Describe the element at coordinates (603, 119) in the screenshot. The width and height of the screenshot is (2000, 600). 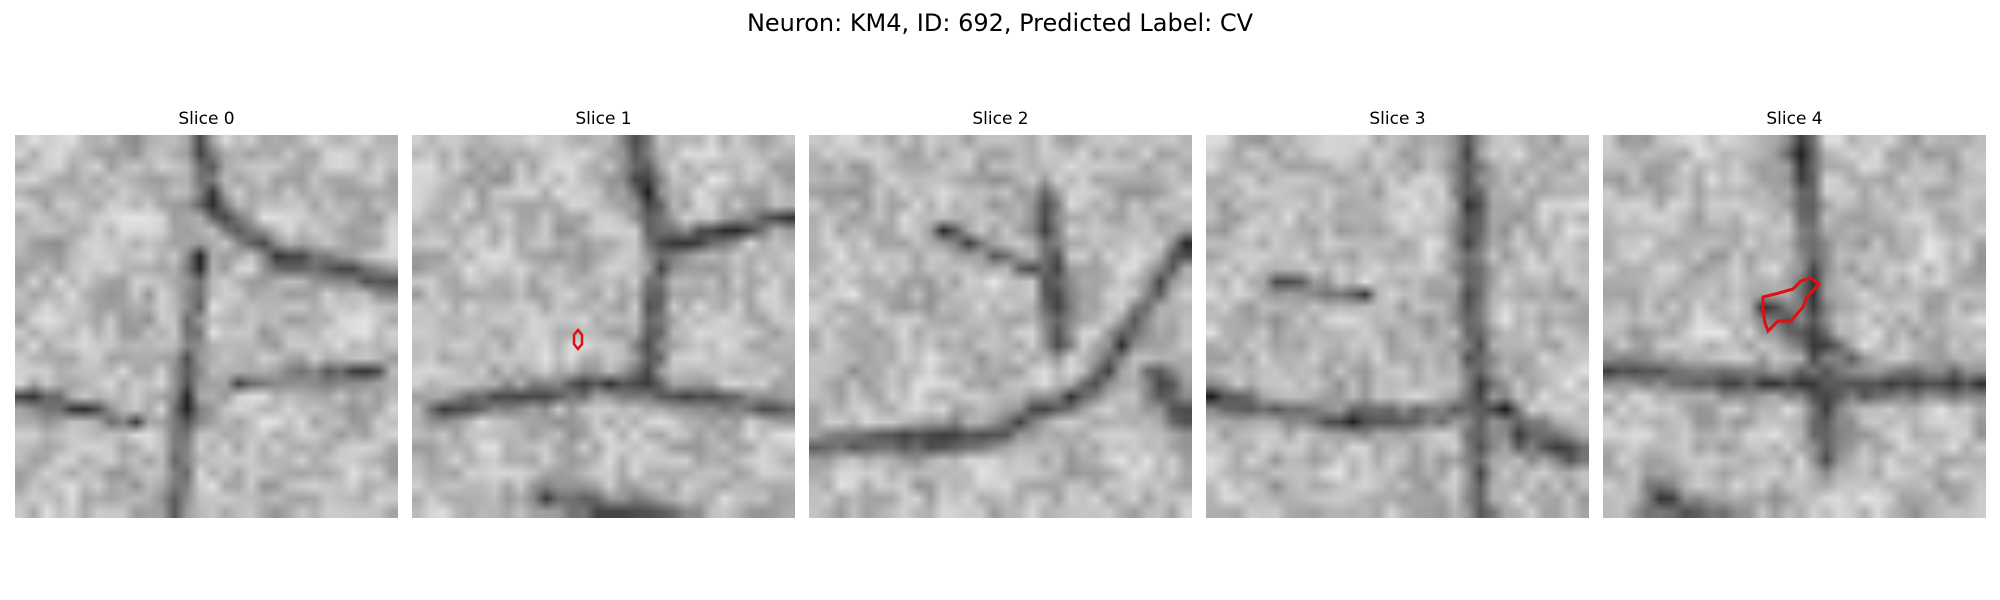
I see `slice-title-1: Slice 1` at that location.